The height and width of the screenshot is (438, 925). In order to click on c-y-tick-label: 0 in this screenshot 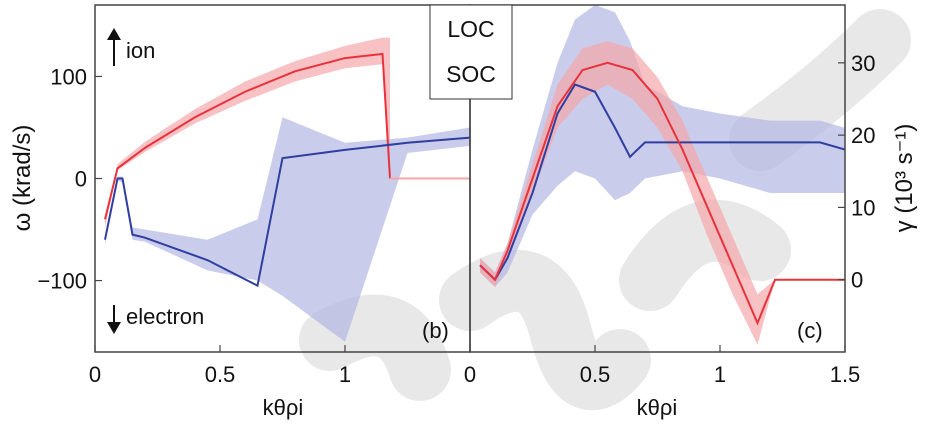, I will do `click(857, 280)`.